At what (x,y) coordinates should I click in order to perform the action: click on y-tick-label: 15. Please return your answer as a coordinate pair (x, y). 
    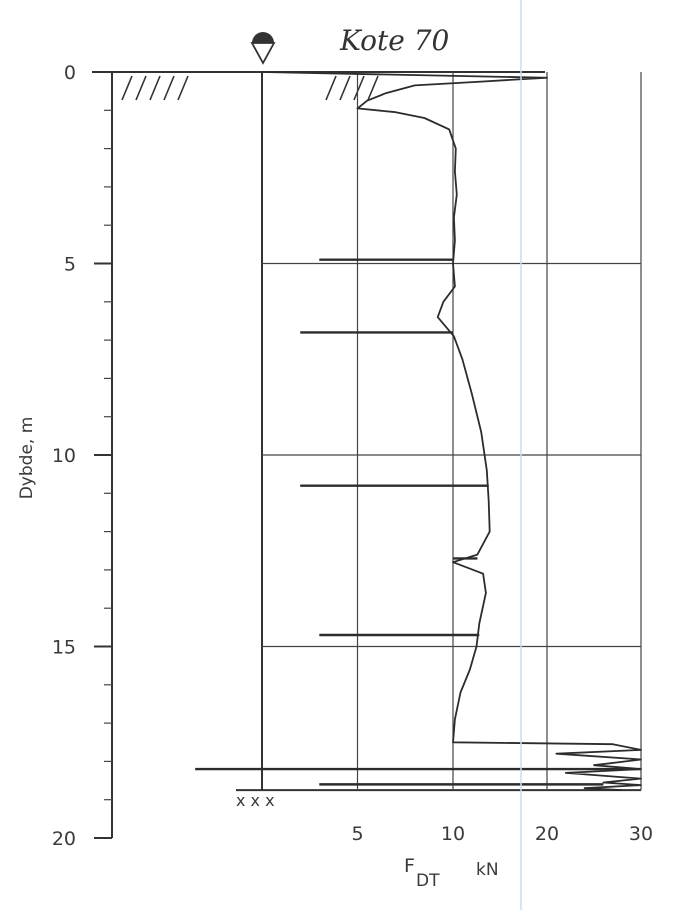
    Looking at the image, I should click on (64, 648).